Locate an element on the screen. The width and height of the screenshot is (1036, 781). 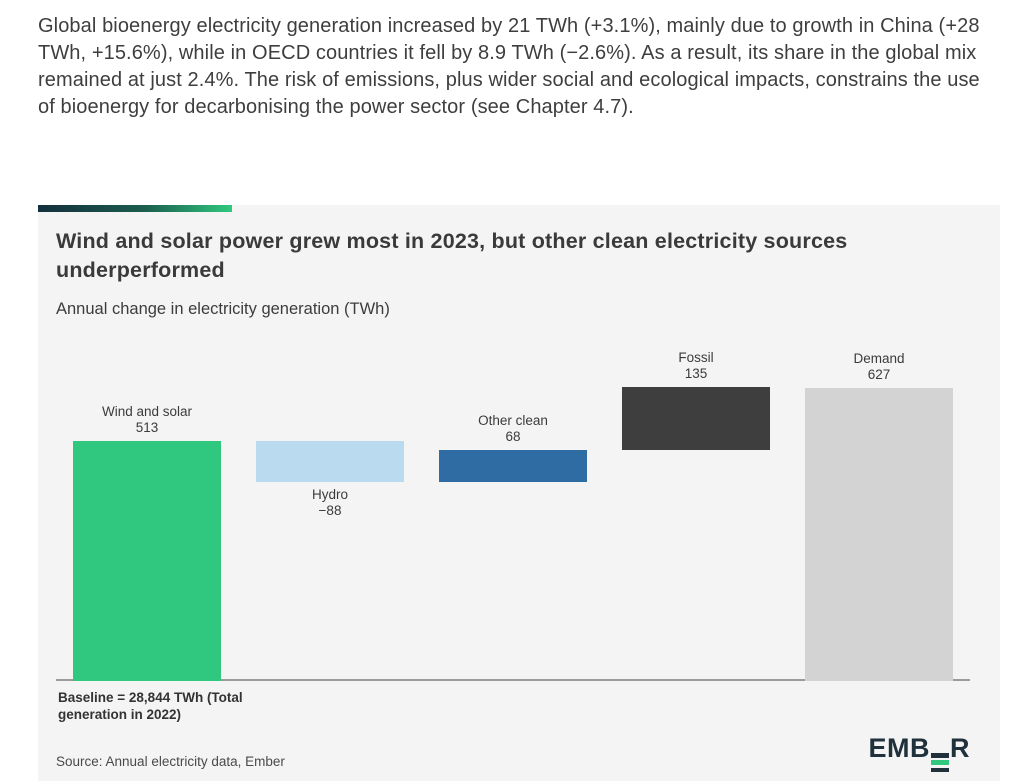
bar-value-other-clean: 68 is located at coordinates (513, 437).